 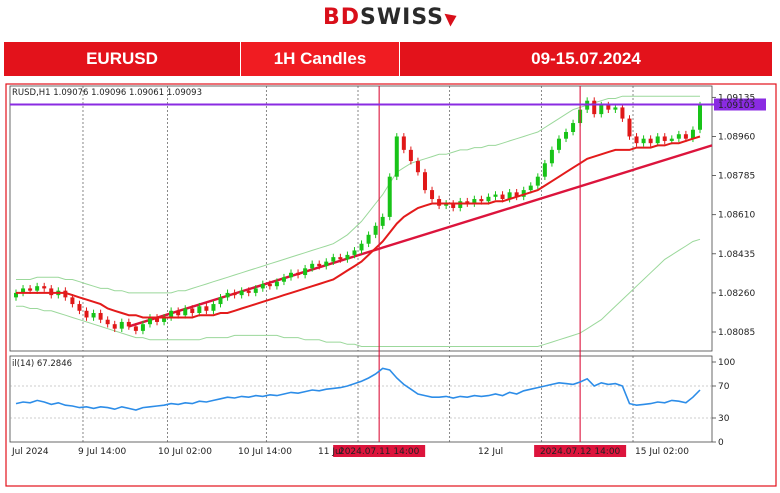 I want to click on x-tick-label: 15 Jul 02:00, so click(x=662, y=452).